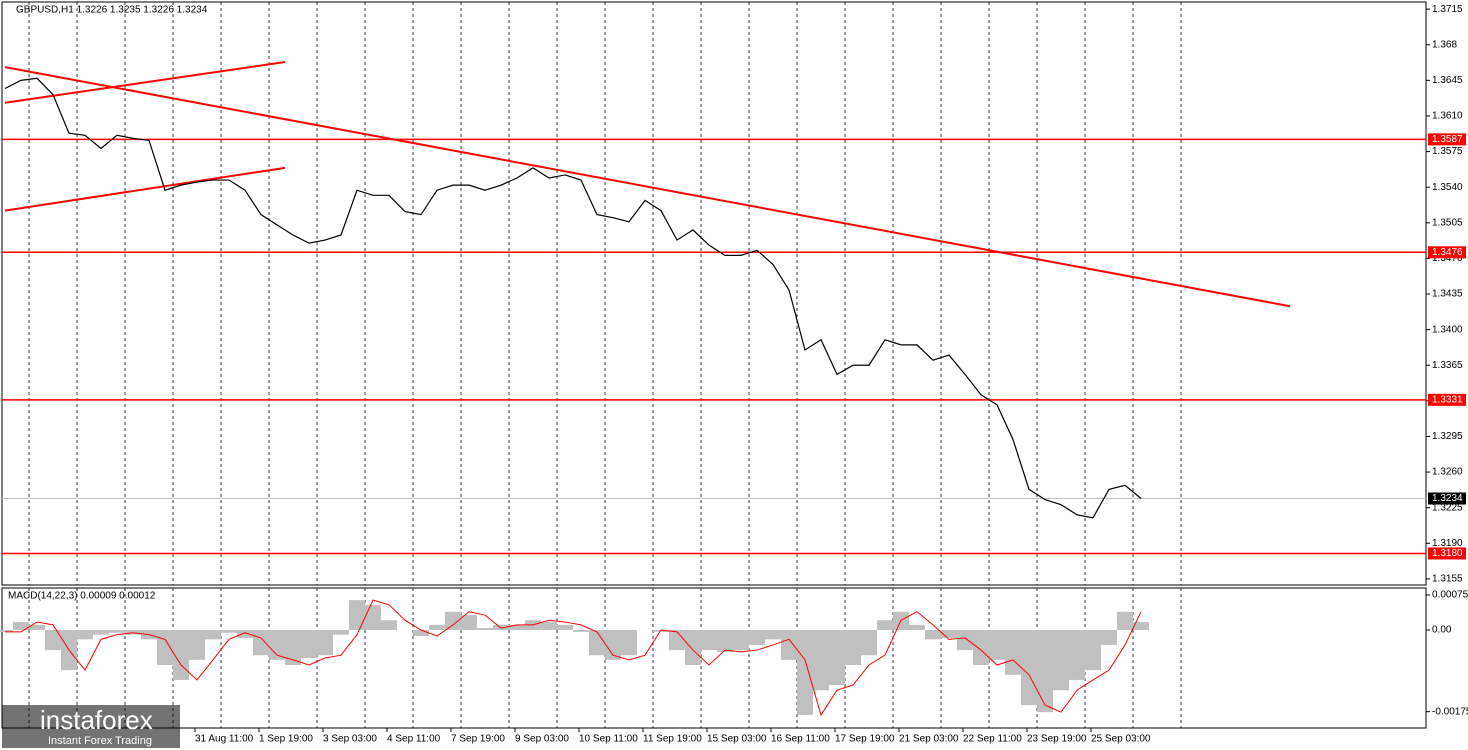 Image resolution: width=1468 pixels, height=750 pixels. I want to click on level-label: 1.3180, so click(1447, 553).